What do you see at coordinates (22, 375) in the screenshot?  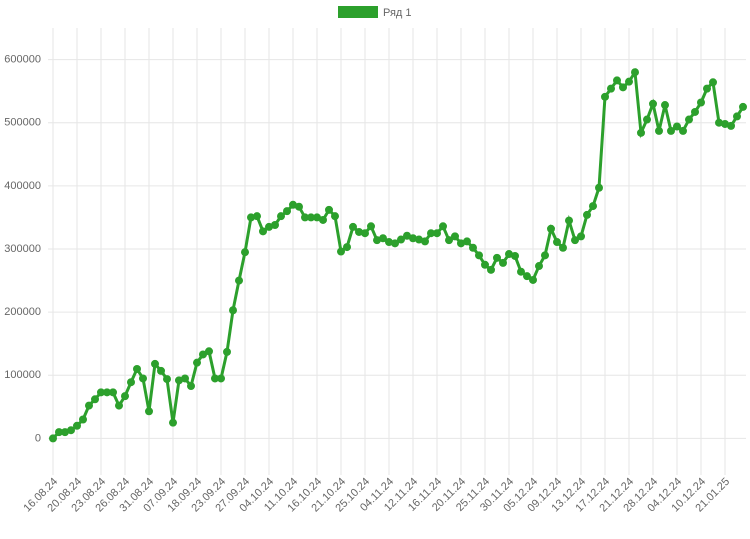 I see `y-tick-label: 100000` at bounding box center [22, 375].